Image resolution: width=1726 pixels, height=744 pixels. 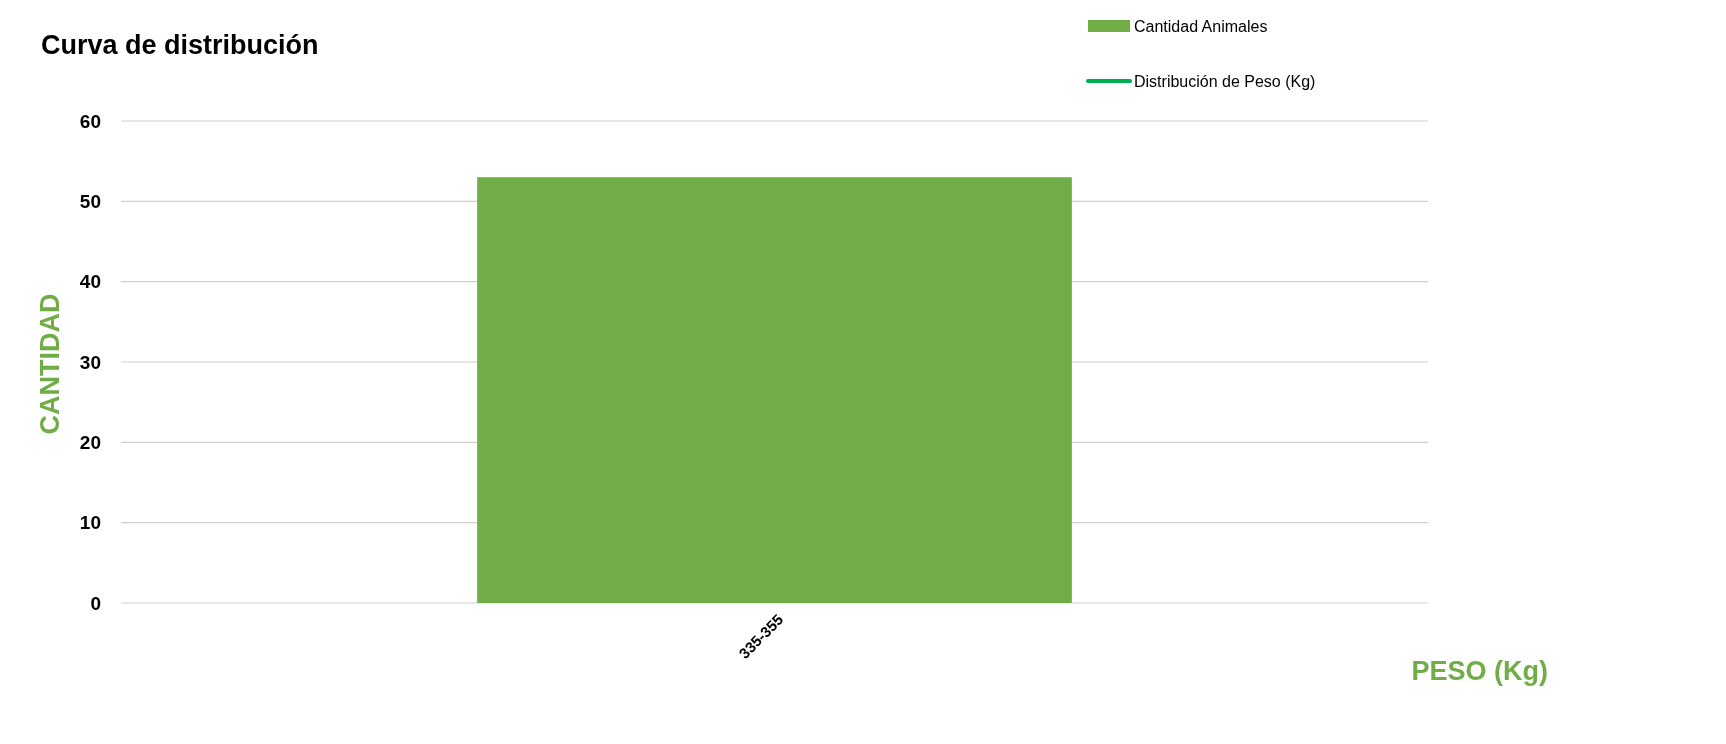 I want to click on y-tick-label: 30, so click(x=90, y=362).